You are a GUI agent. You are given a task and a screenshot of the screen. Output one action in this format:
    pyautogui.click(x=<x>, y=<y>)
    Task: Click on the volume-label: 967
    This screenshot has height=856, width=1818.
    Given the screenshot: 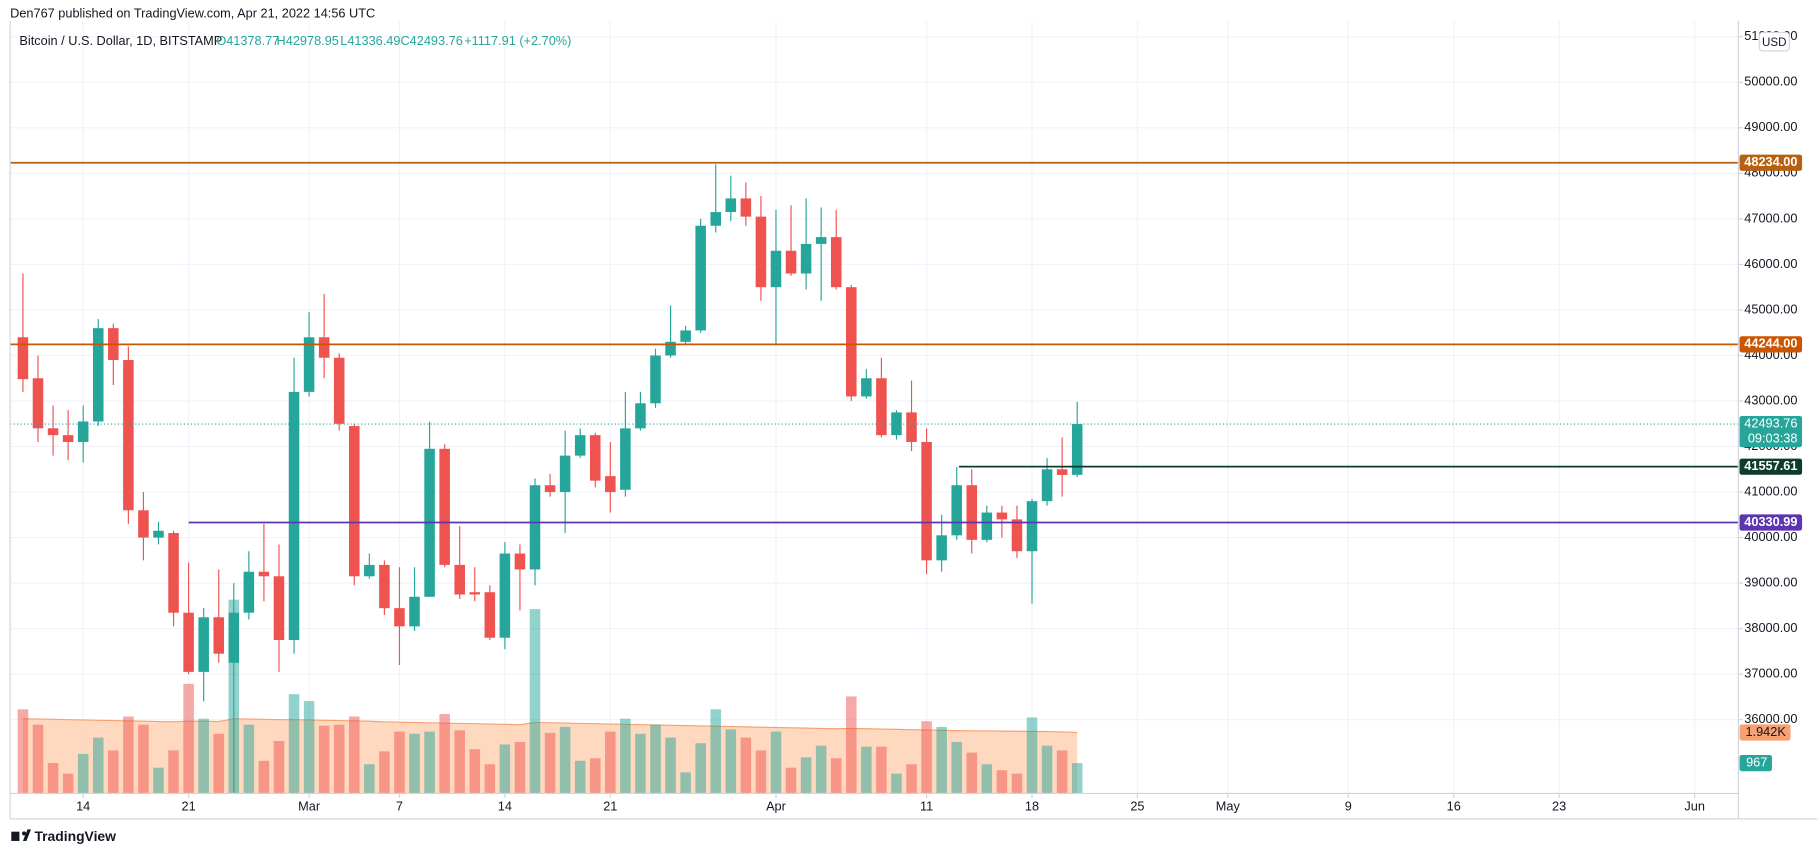 What is the action you would take?
    pyautogui.click(x=1756, y=761)
    